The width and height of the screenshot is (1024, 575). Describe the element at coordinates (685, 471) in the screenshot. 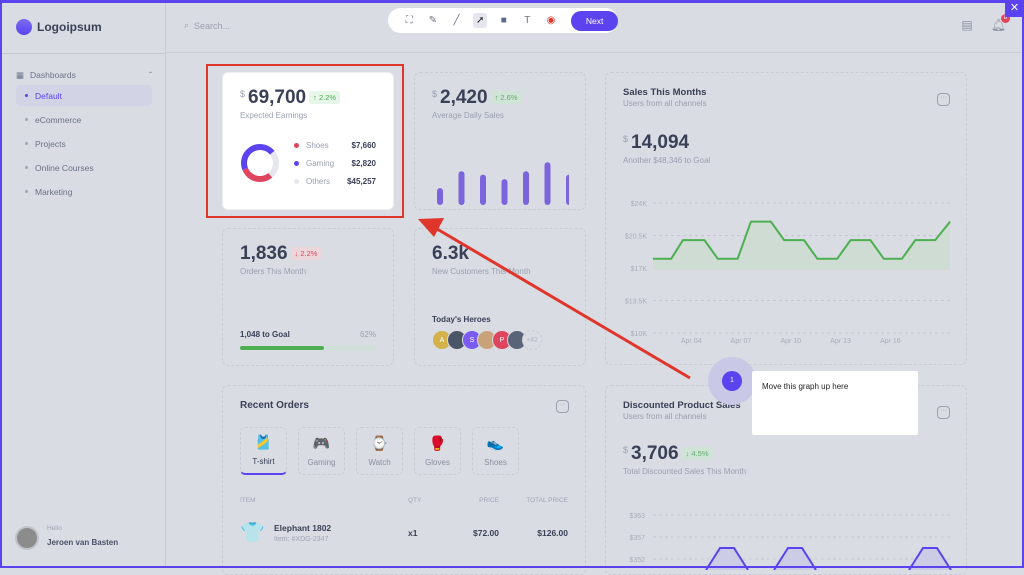

I see `discounted-label: Total Discounted Sales This Month` at that location.